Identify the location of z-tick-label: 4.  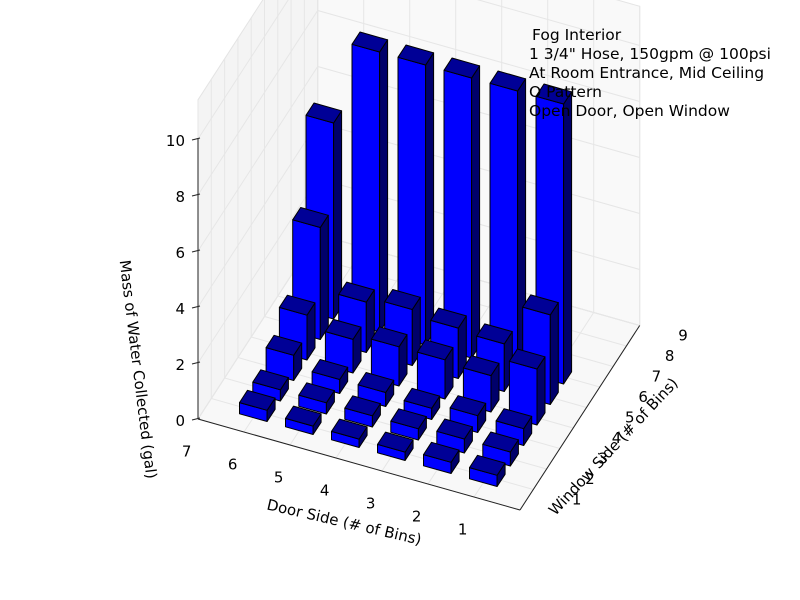
(180, 309).